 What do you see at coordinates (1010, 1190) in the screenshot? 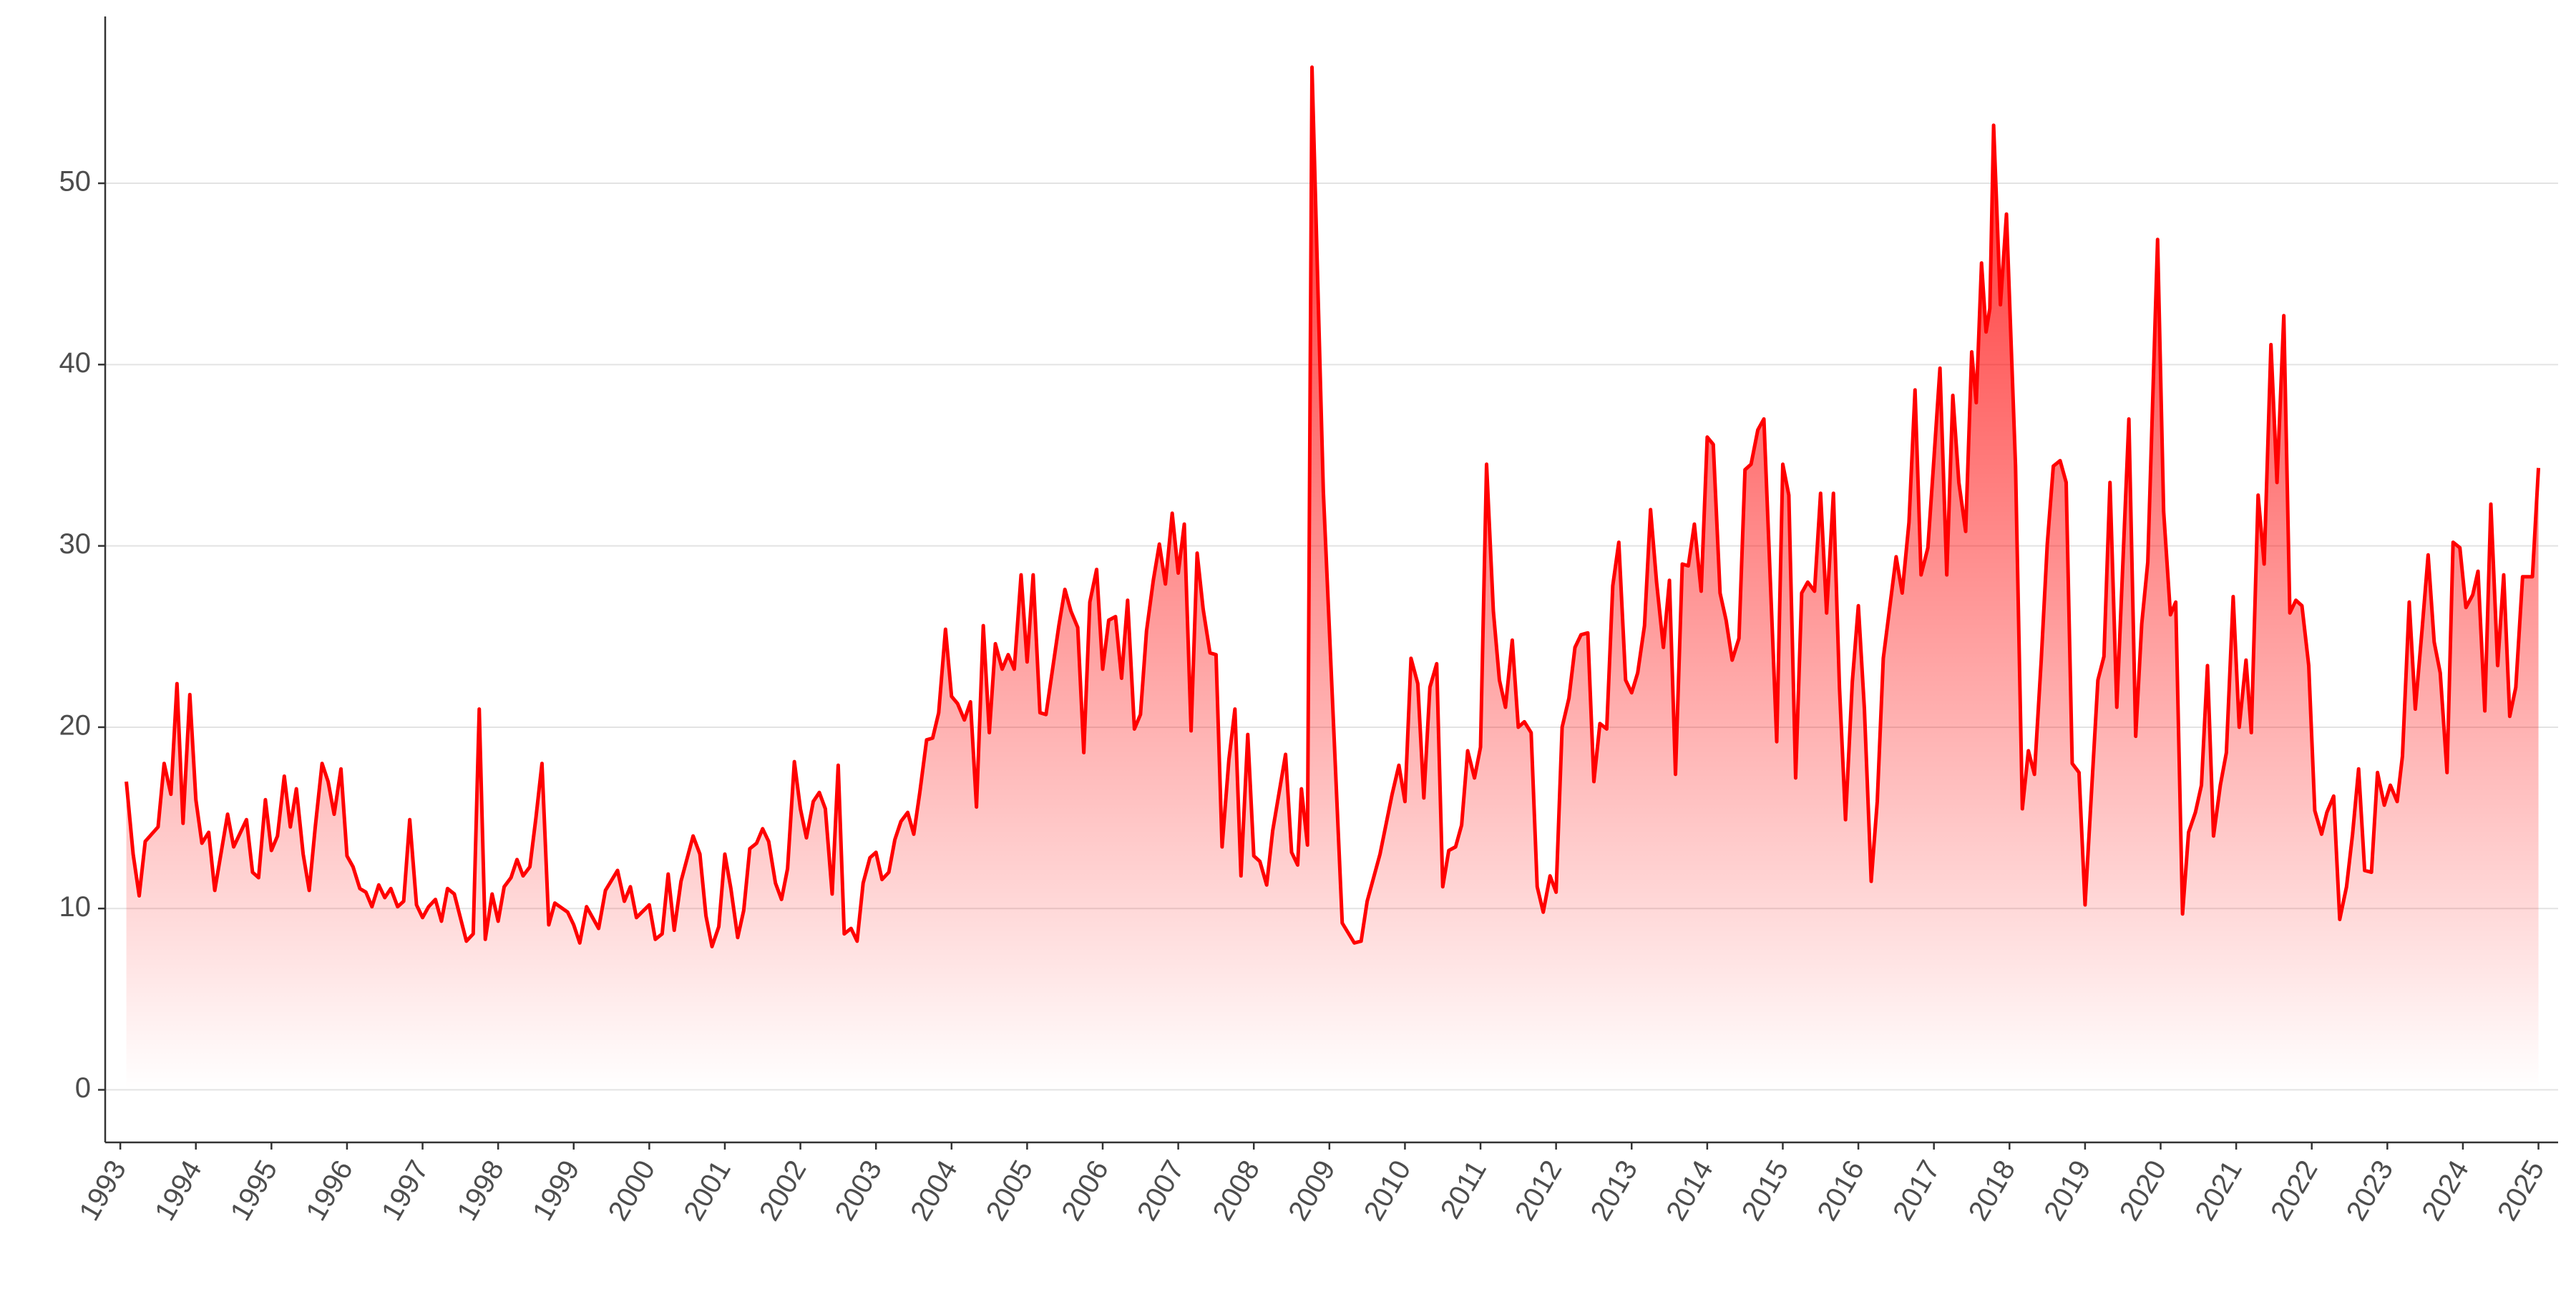
I see `x-tick-label: 2005` at bounding box center [1010, 1190].